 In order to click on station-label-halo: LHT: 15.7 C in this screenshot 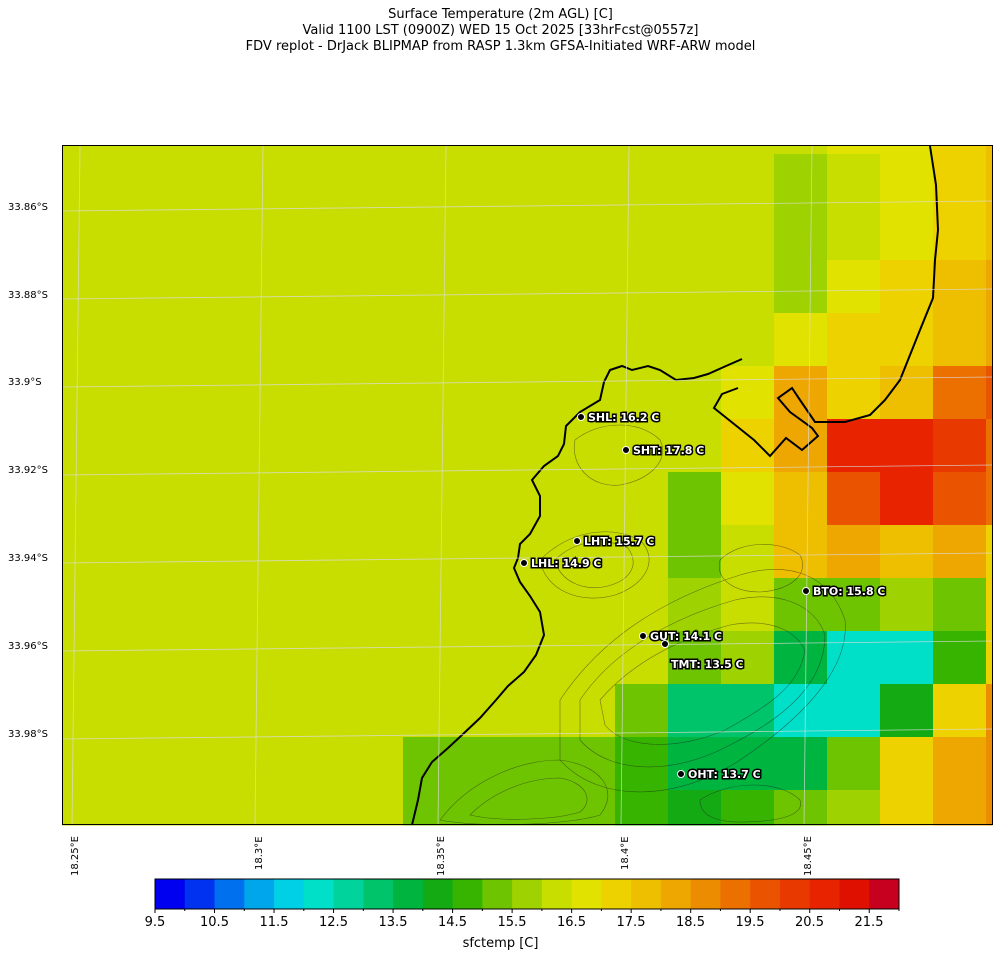, I will do `click(619, 541)`.